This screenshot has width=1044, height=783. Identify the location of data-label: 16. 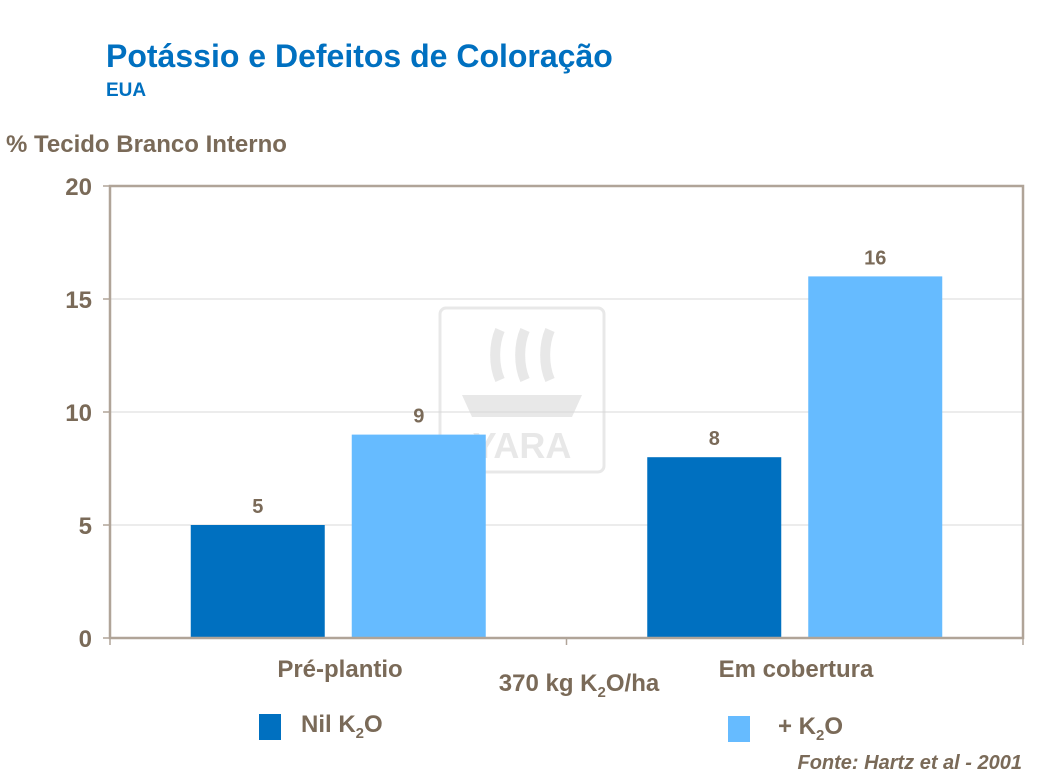
(875, 258).